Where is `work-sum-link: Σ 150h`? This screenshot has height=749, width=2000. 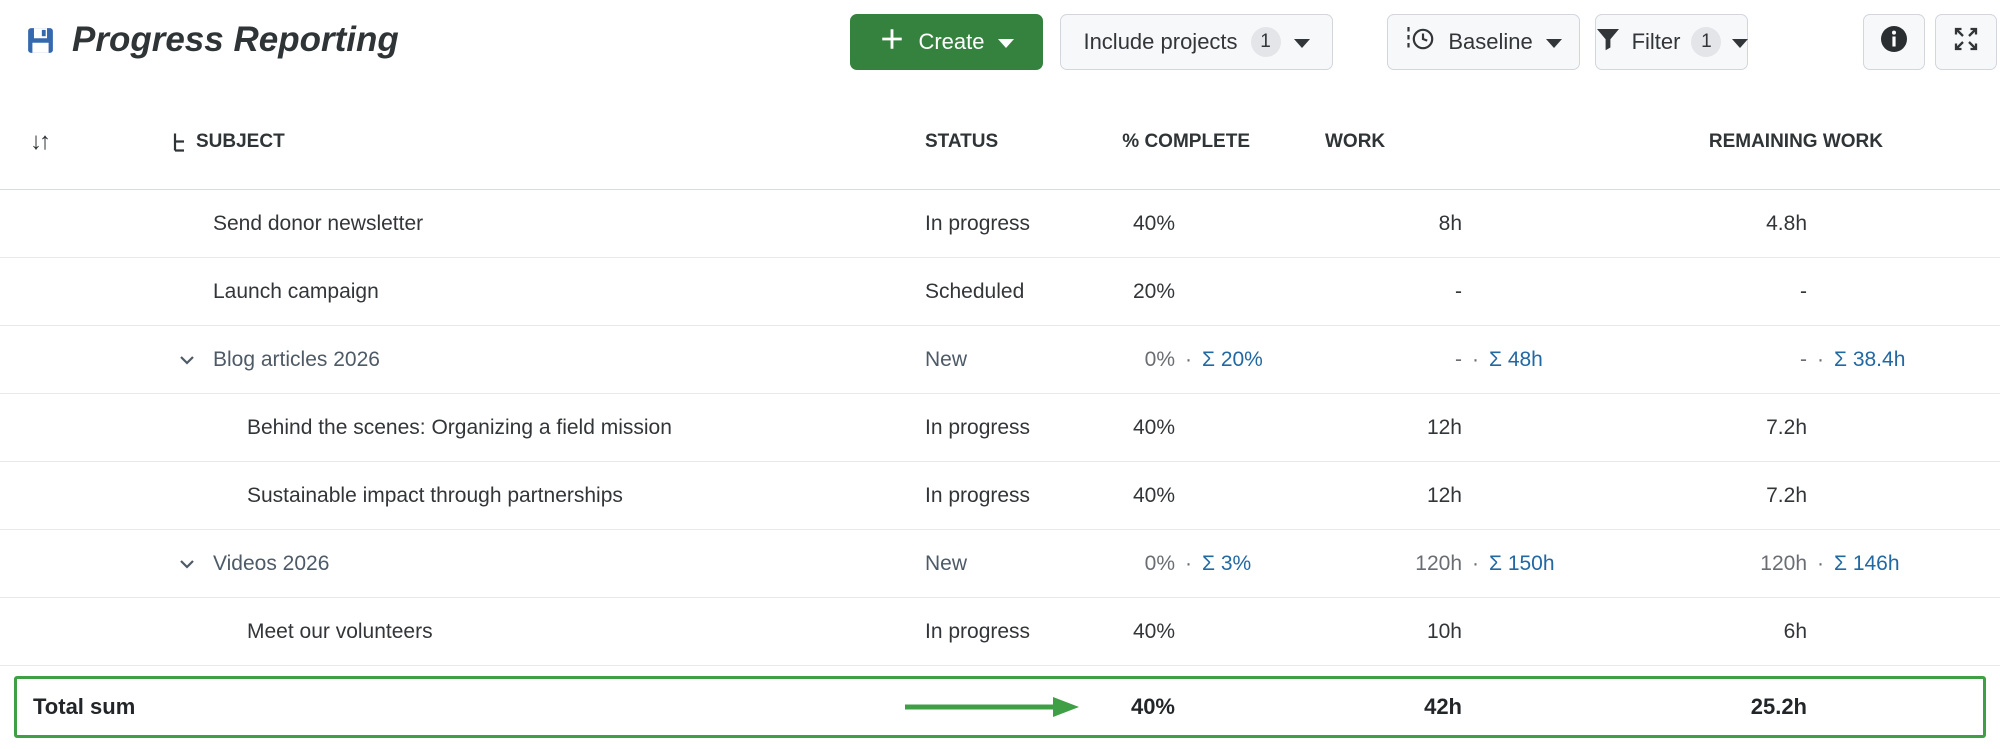
work-sum-link: Σ 150h is located at coordinates (1522, 563).